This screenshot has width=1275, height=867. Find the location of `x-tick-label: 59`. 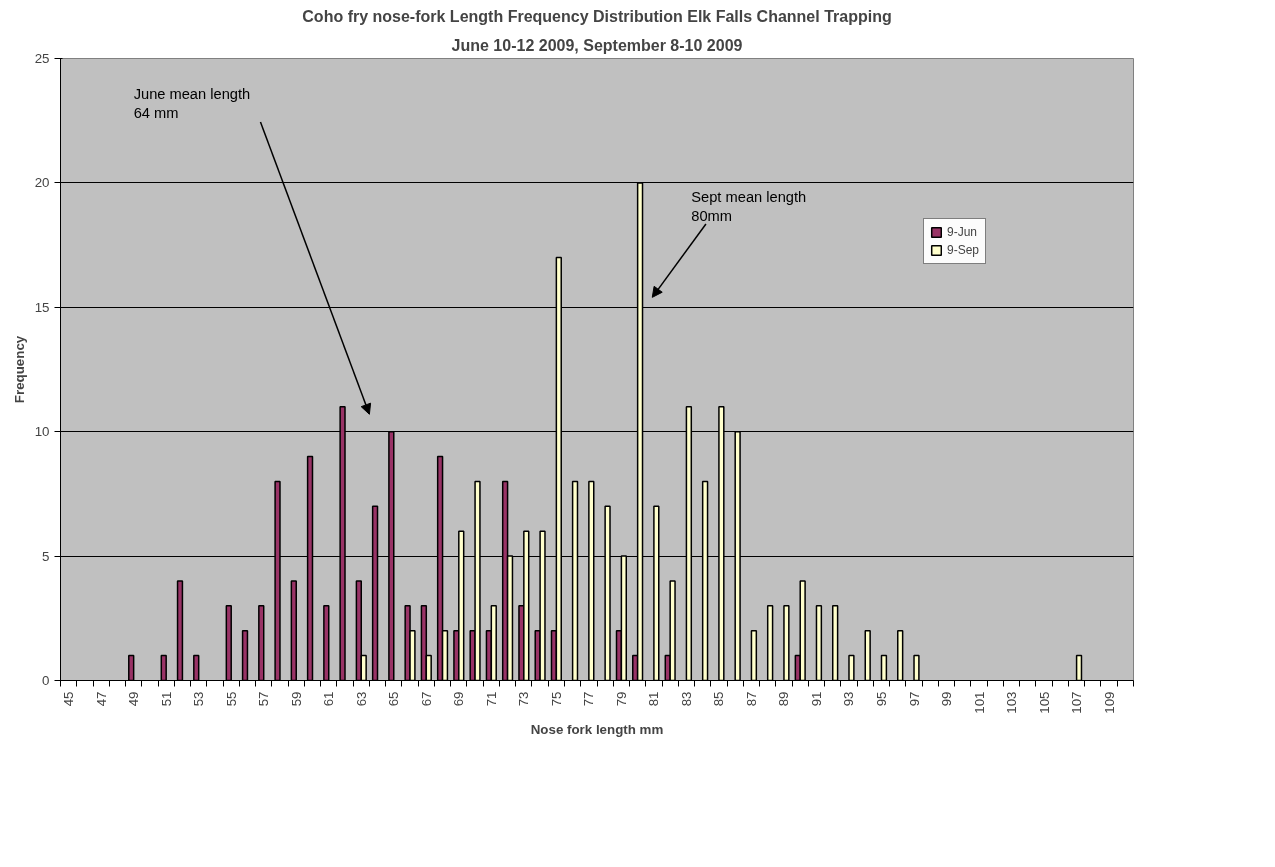

x-tick-label: 59 is located at coordinates (296, 699).